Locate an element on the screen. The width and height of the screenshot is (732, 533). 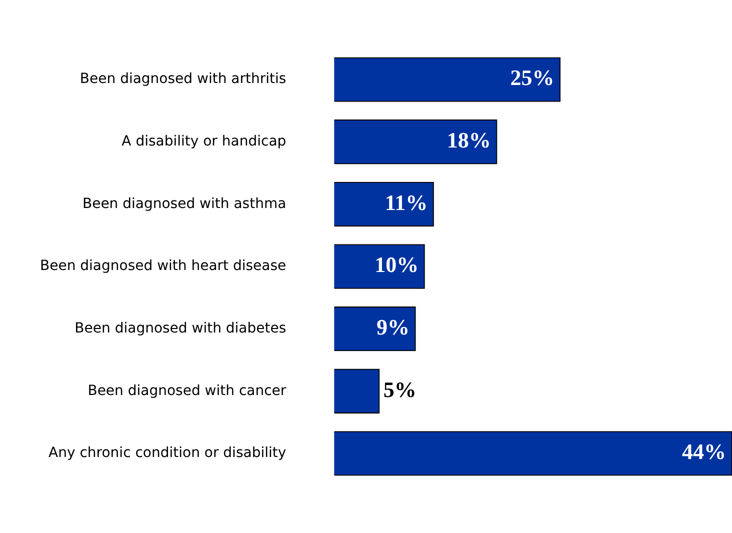
y-tick-label: Any chronic condition or disability is located at coordinates (167, 453).